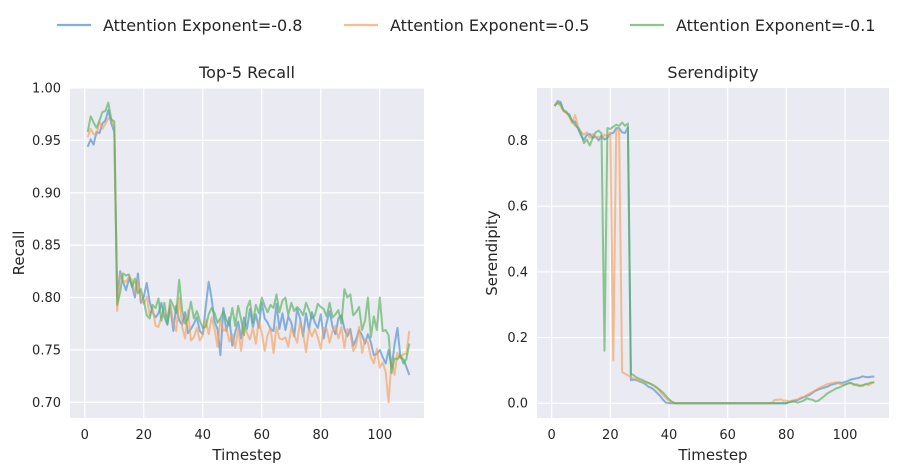 The width and height of the screenshot is (899, 472). Describe the element at coordinates (517, 272) in the screenshot. I see `y-tick-label: 0.4` at that location.